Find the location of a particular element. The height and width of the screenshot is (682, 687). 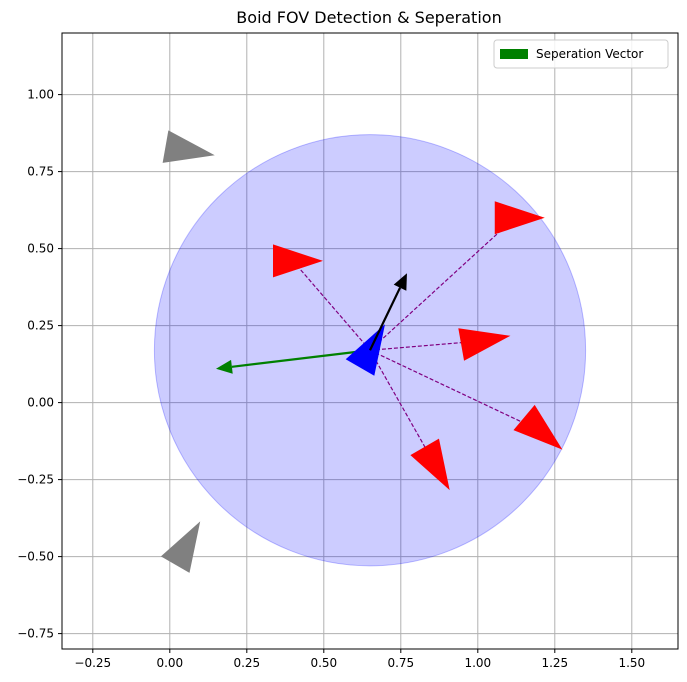

y-tick-label-7: 1.00 is located at coordinates (40, 95).